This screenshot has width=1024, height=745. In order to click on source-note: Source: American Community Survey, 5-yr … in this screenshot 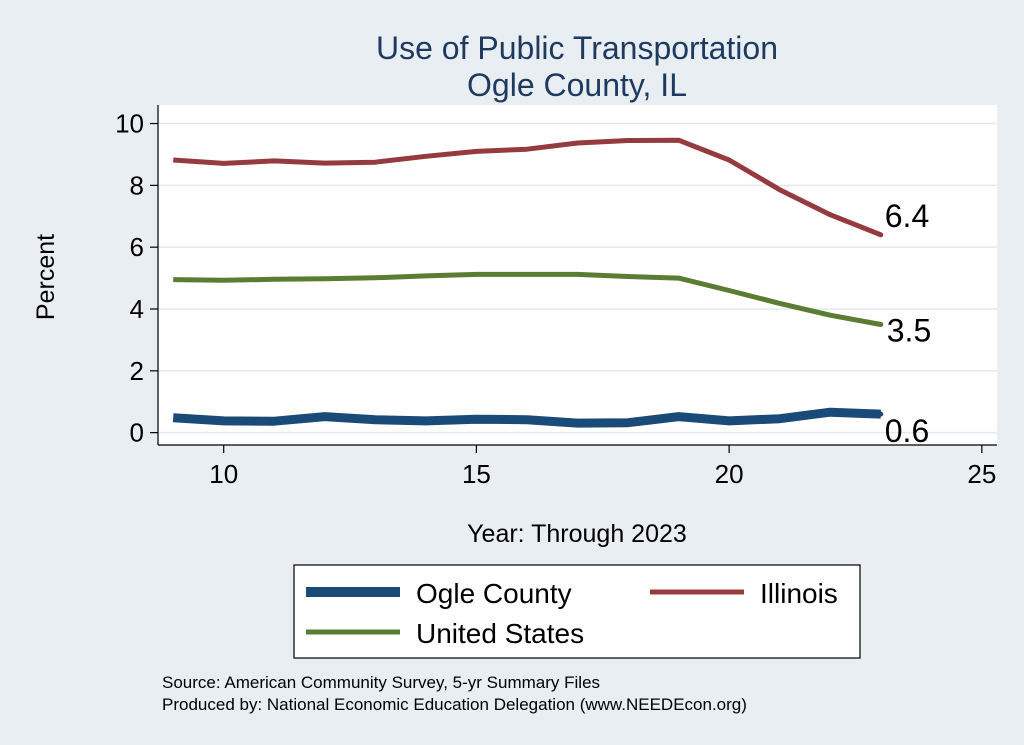, I will do `click(381, 682)`.